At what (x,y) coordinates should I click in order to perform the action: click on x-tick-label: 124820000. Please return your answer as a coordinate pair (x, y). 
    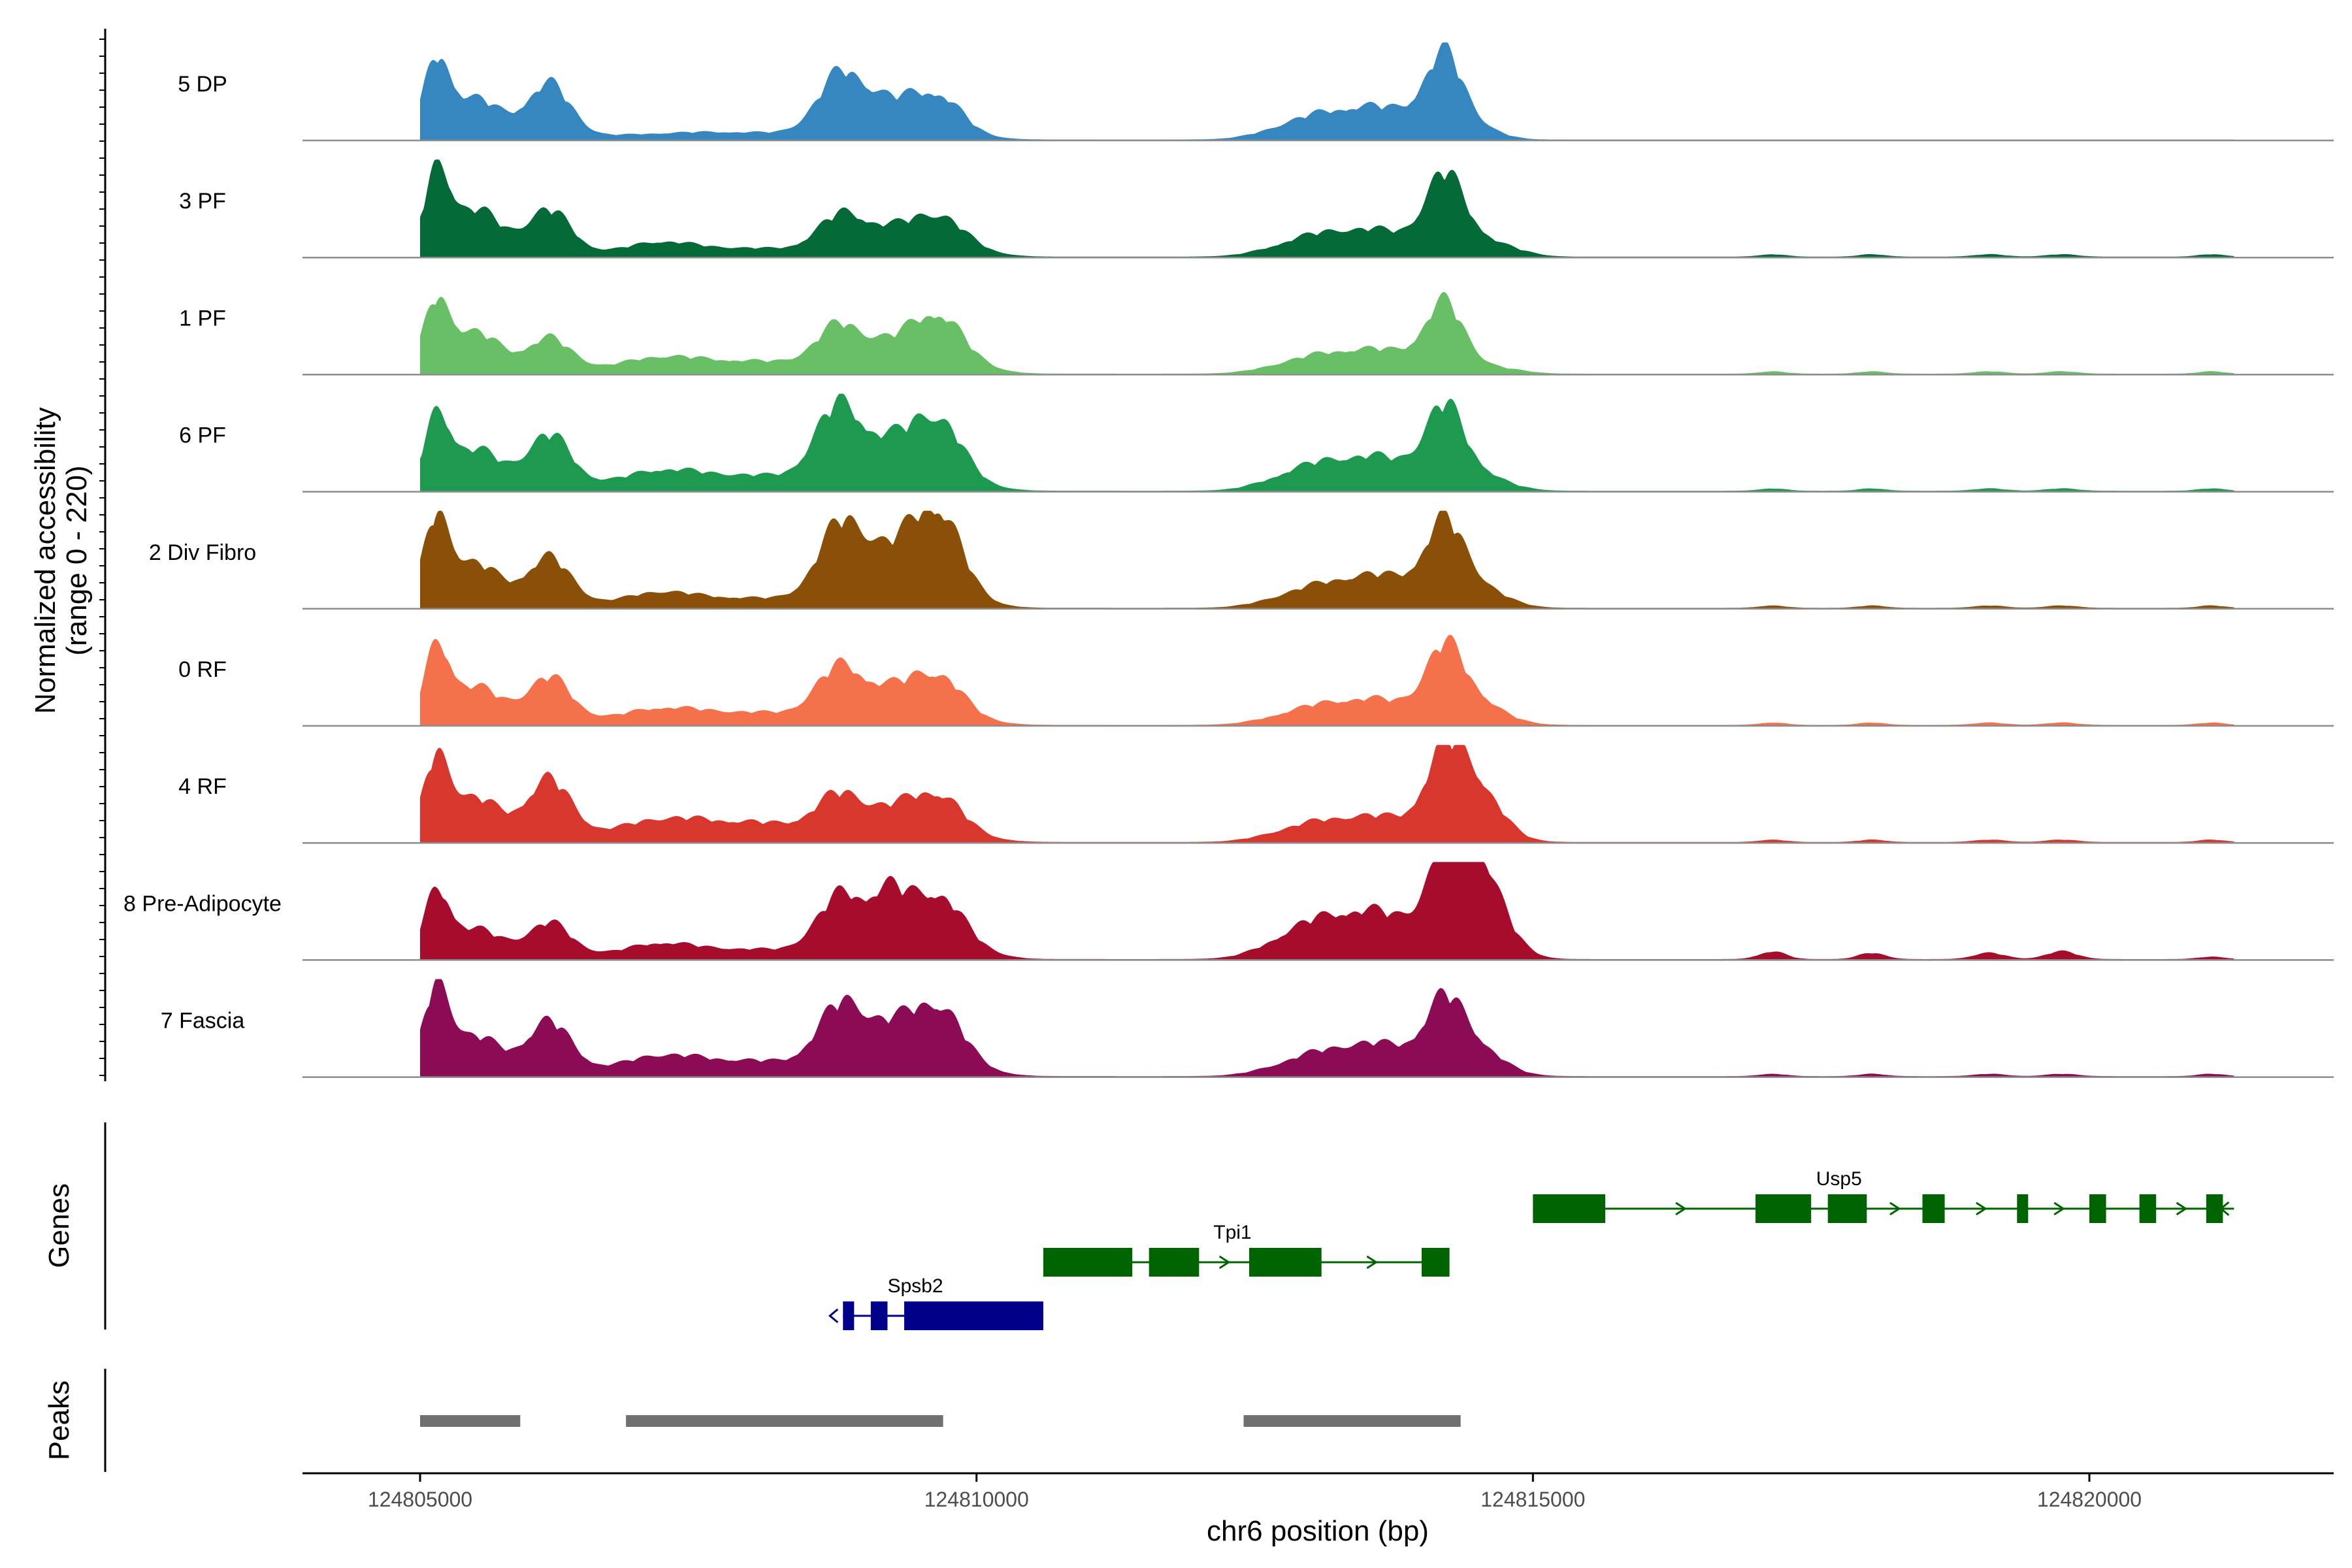
    Looking at the image, I should click on (2089, 1499).